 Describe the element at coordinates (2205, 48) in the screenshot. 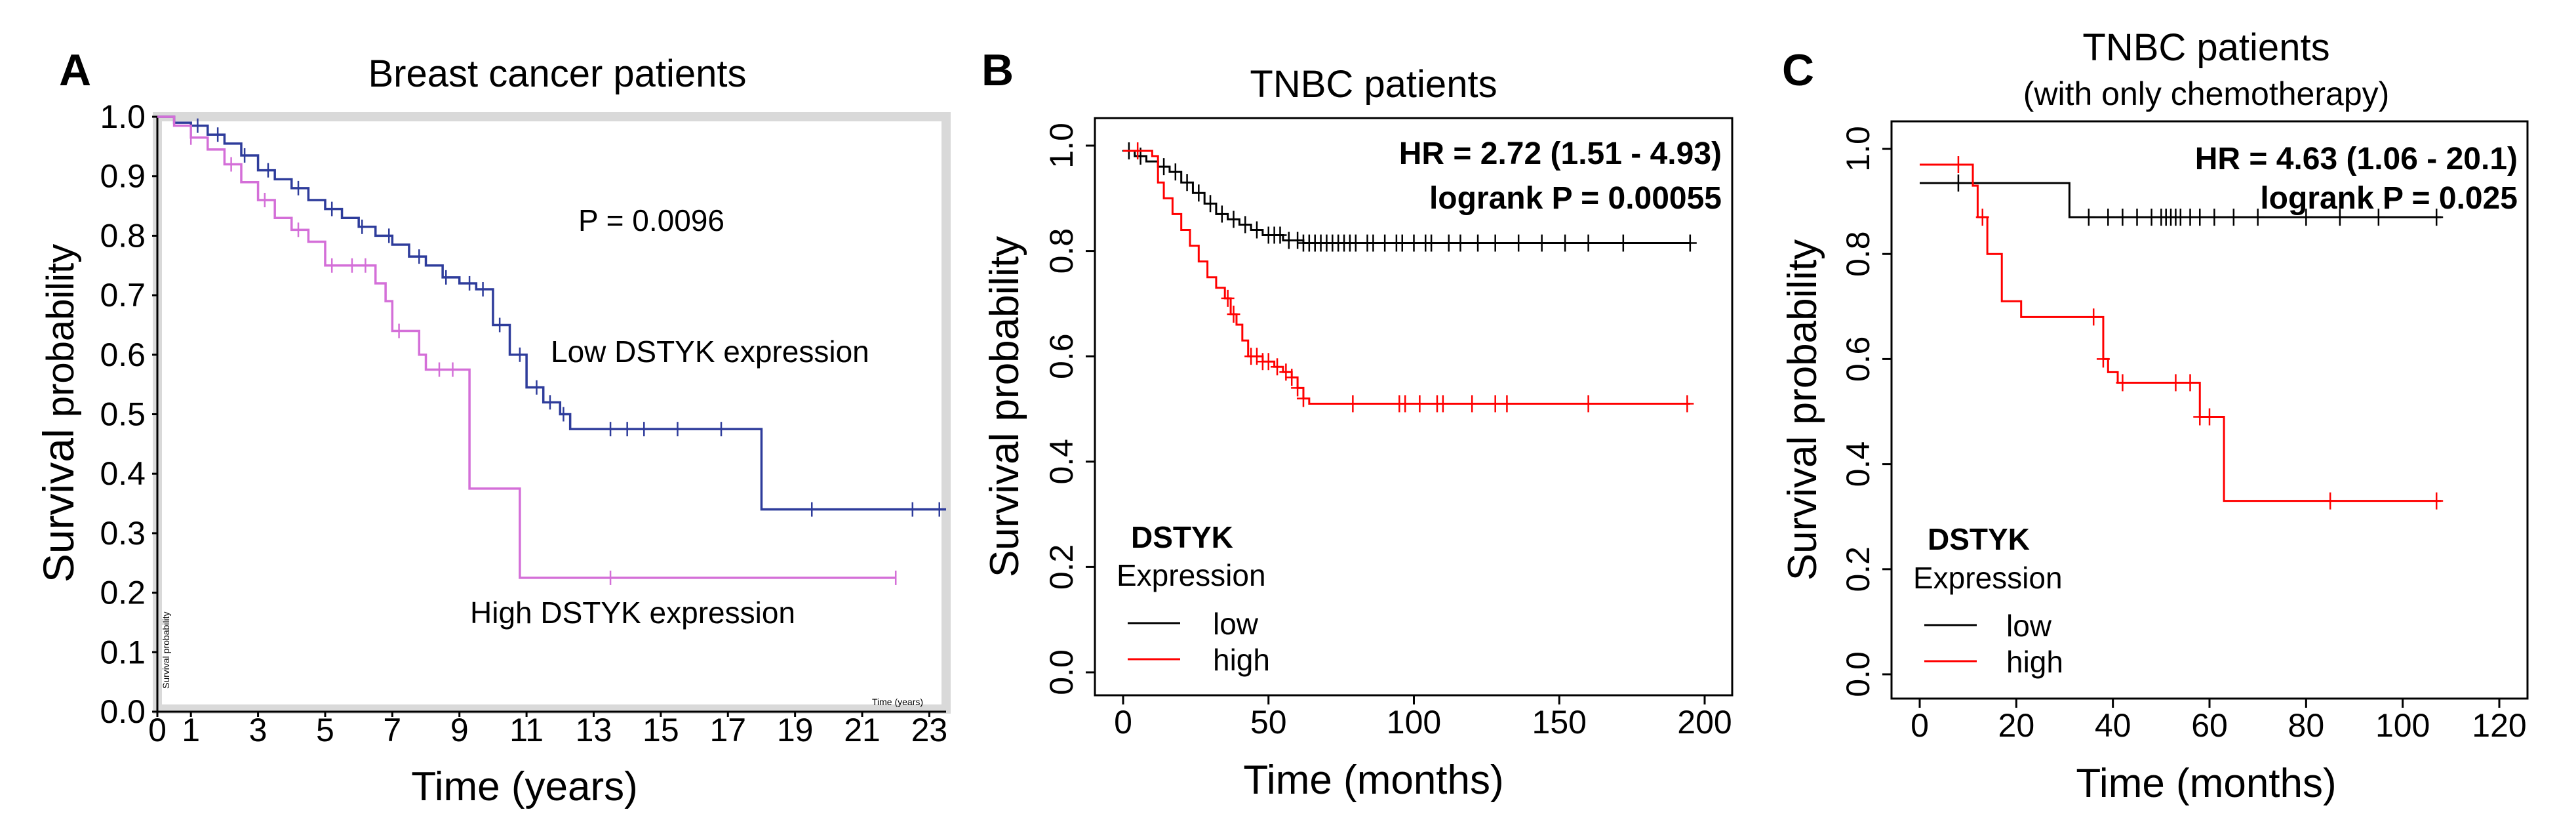

I see `panel-c-title: TNBC patients` at that location.